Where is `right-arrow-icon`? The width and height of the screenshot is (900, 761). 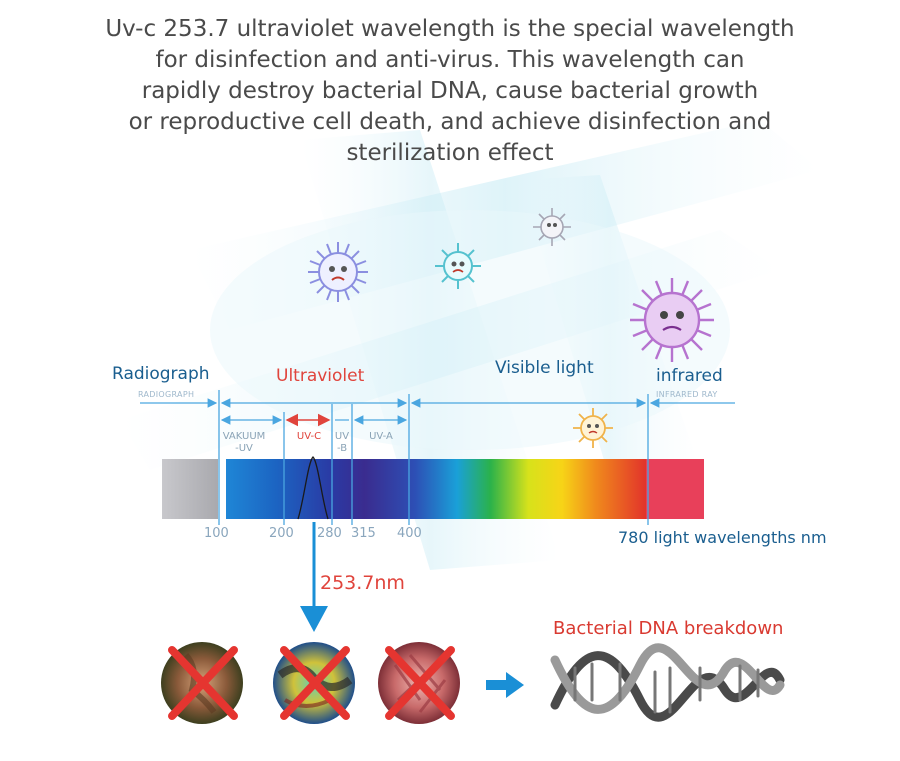 right-arrow-icon is located at coordinates (505, 685).